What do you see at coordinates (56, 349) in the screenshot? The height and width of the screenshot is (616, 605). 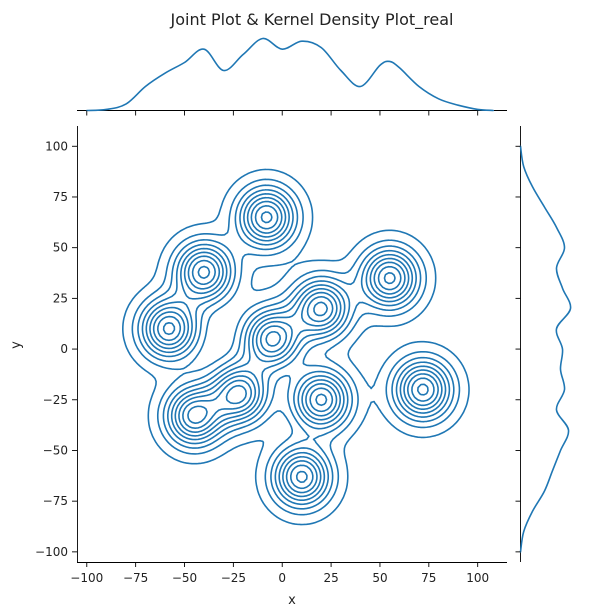 I see `y-axis-ticks: −100 −75 −50 −25 0 25 50 75 100` at bounding box center [56, 349].